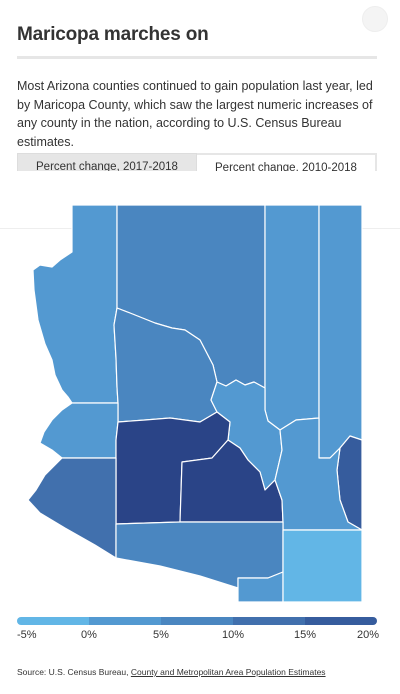 Image resolution: width=400 pixels, height=694 pixels. Describe the element at coordinates (161, 635) in the screenshot. I see `legend-label: 5%` at that location.